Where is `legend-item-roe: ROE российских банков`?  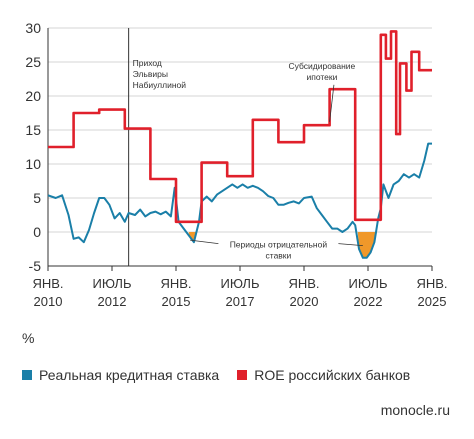
legend-item-roe: ROE российских банков is located at coordinates (323, 375).